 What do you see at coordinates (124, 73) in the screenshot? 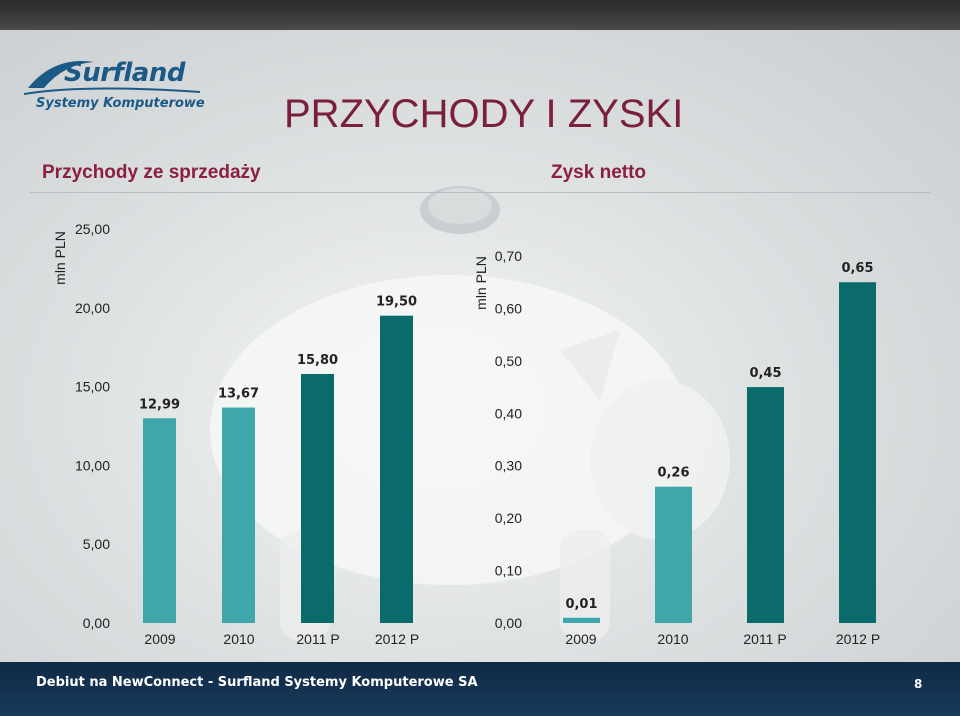
I see `logo-wordmark: Surfland` at bounding box center [124, 73].